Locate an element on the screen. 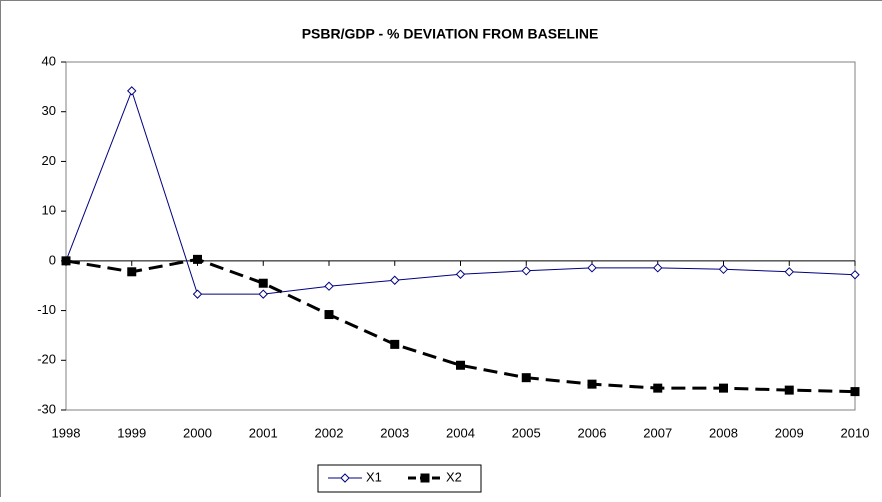  x-tick-label: 1999 is located at coordinates (131, 432).